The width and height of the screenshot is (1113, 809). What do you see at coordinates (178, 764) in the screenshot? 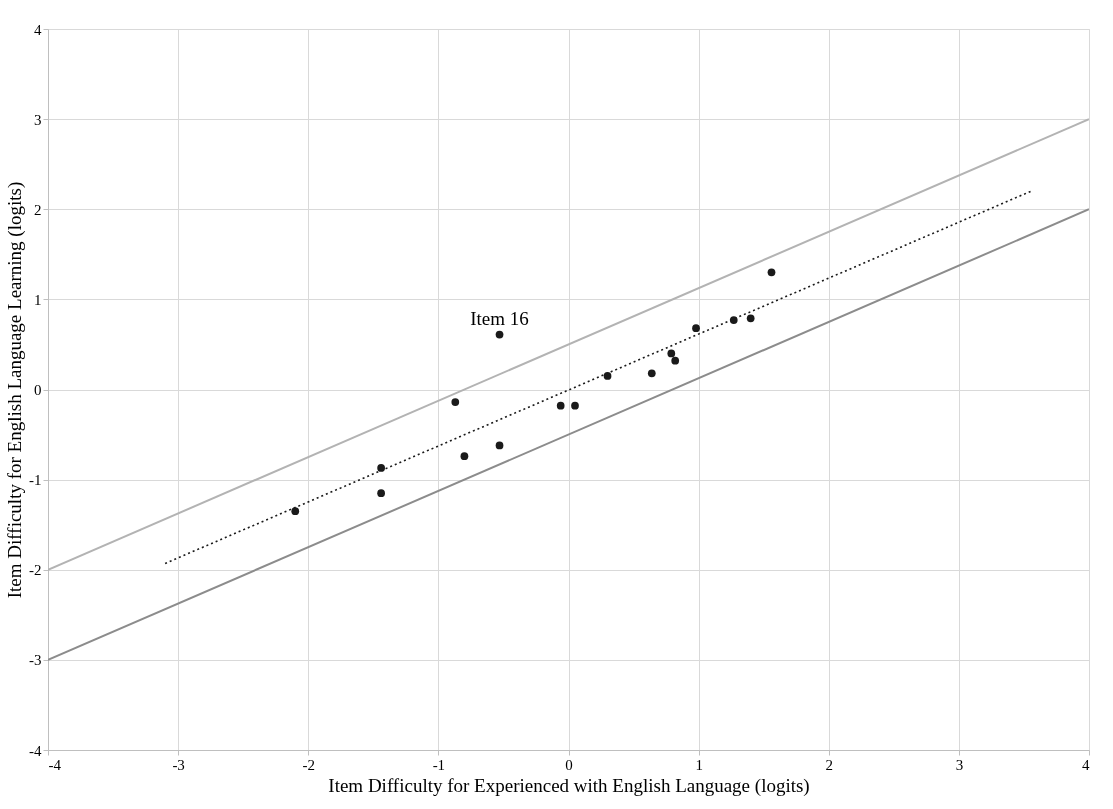
I see `x-tick-label: -3` at bounding box center [178, 764].